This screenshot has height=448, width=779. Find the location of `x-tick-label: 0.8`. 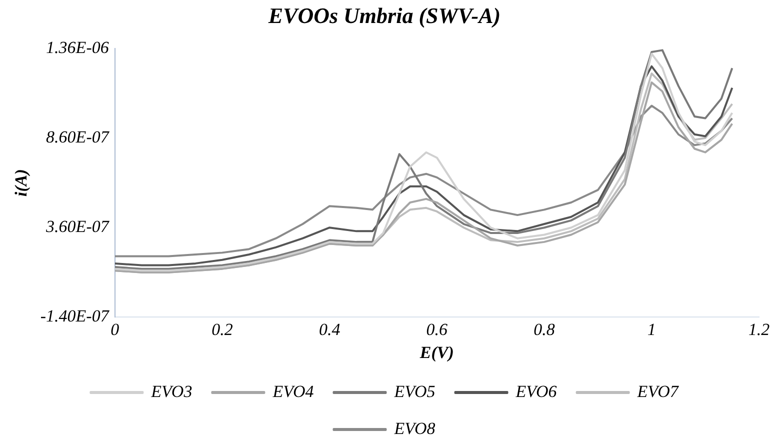

x-tick-label: 0.8 is located at coordinates (545, 329).